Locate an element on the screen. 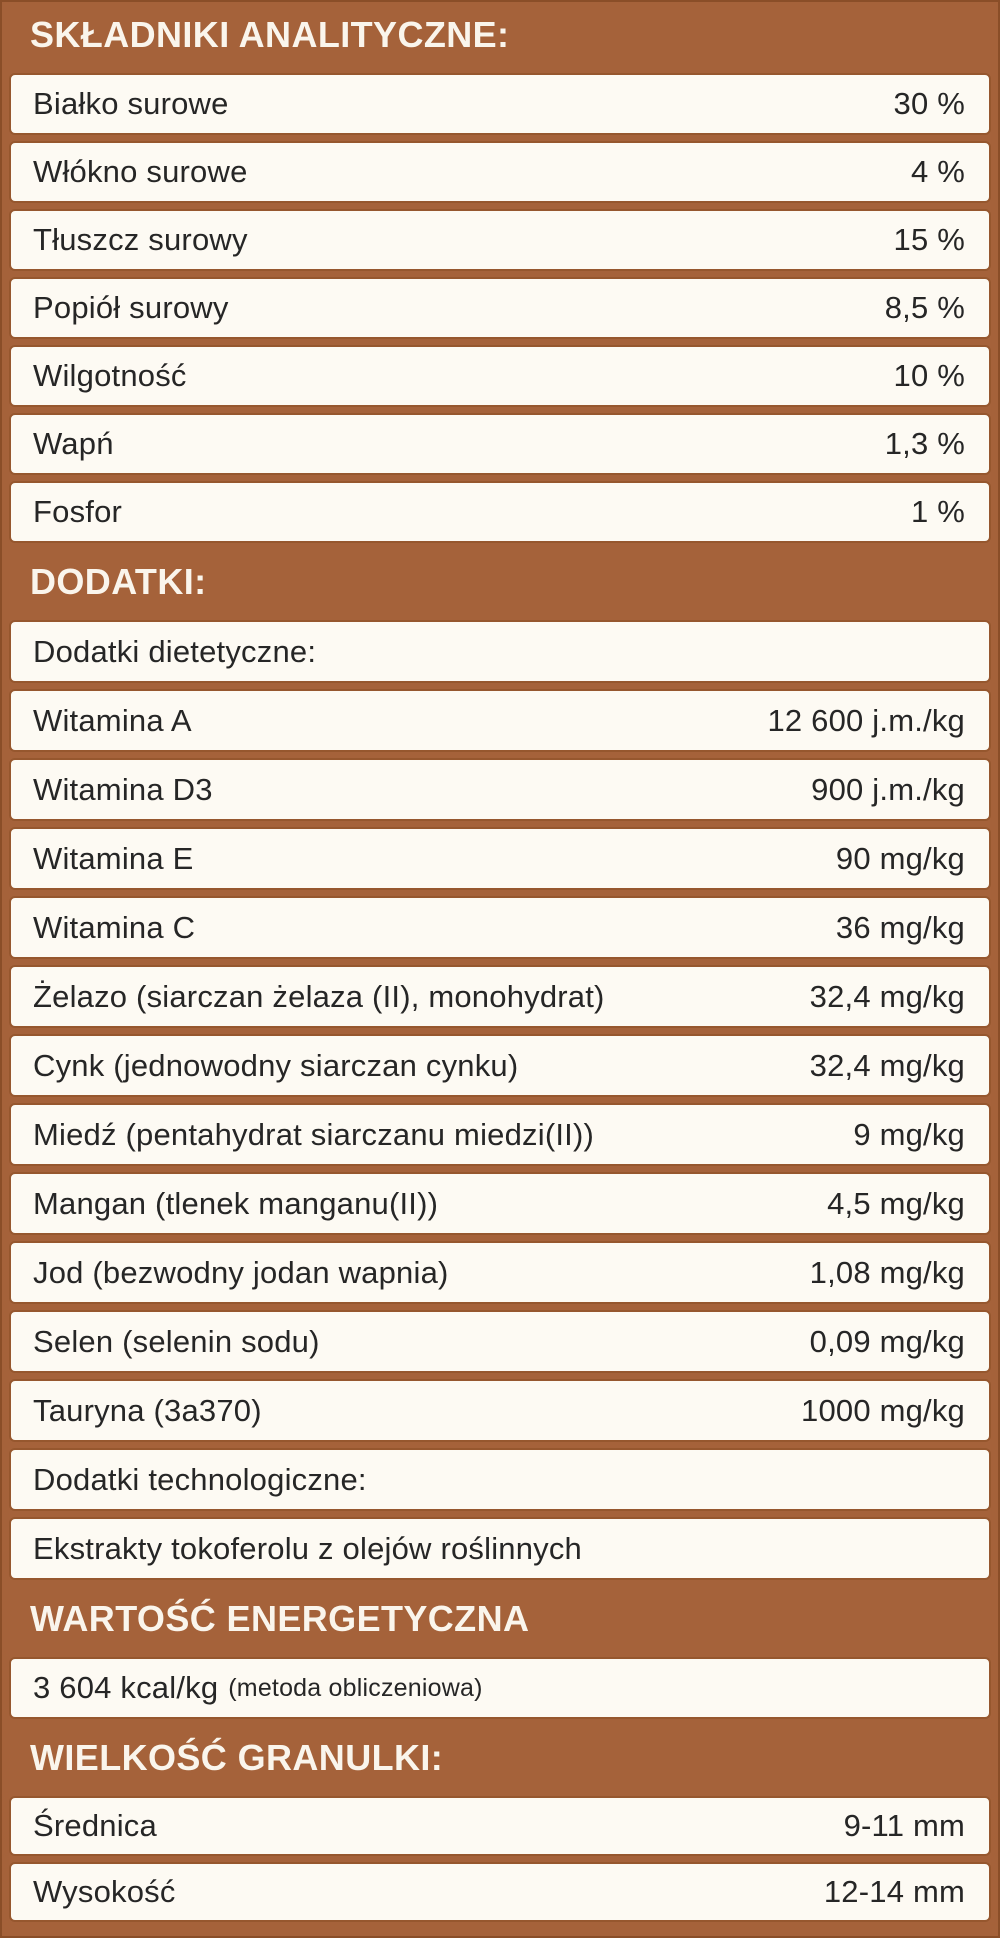 Image resolution: width=1000 pixels, height=1938 pixels. row-label: Średnica is located at coordinates (95, 1825).